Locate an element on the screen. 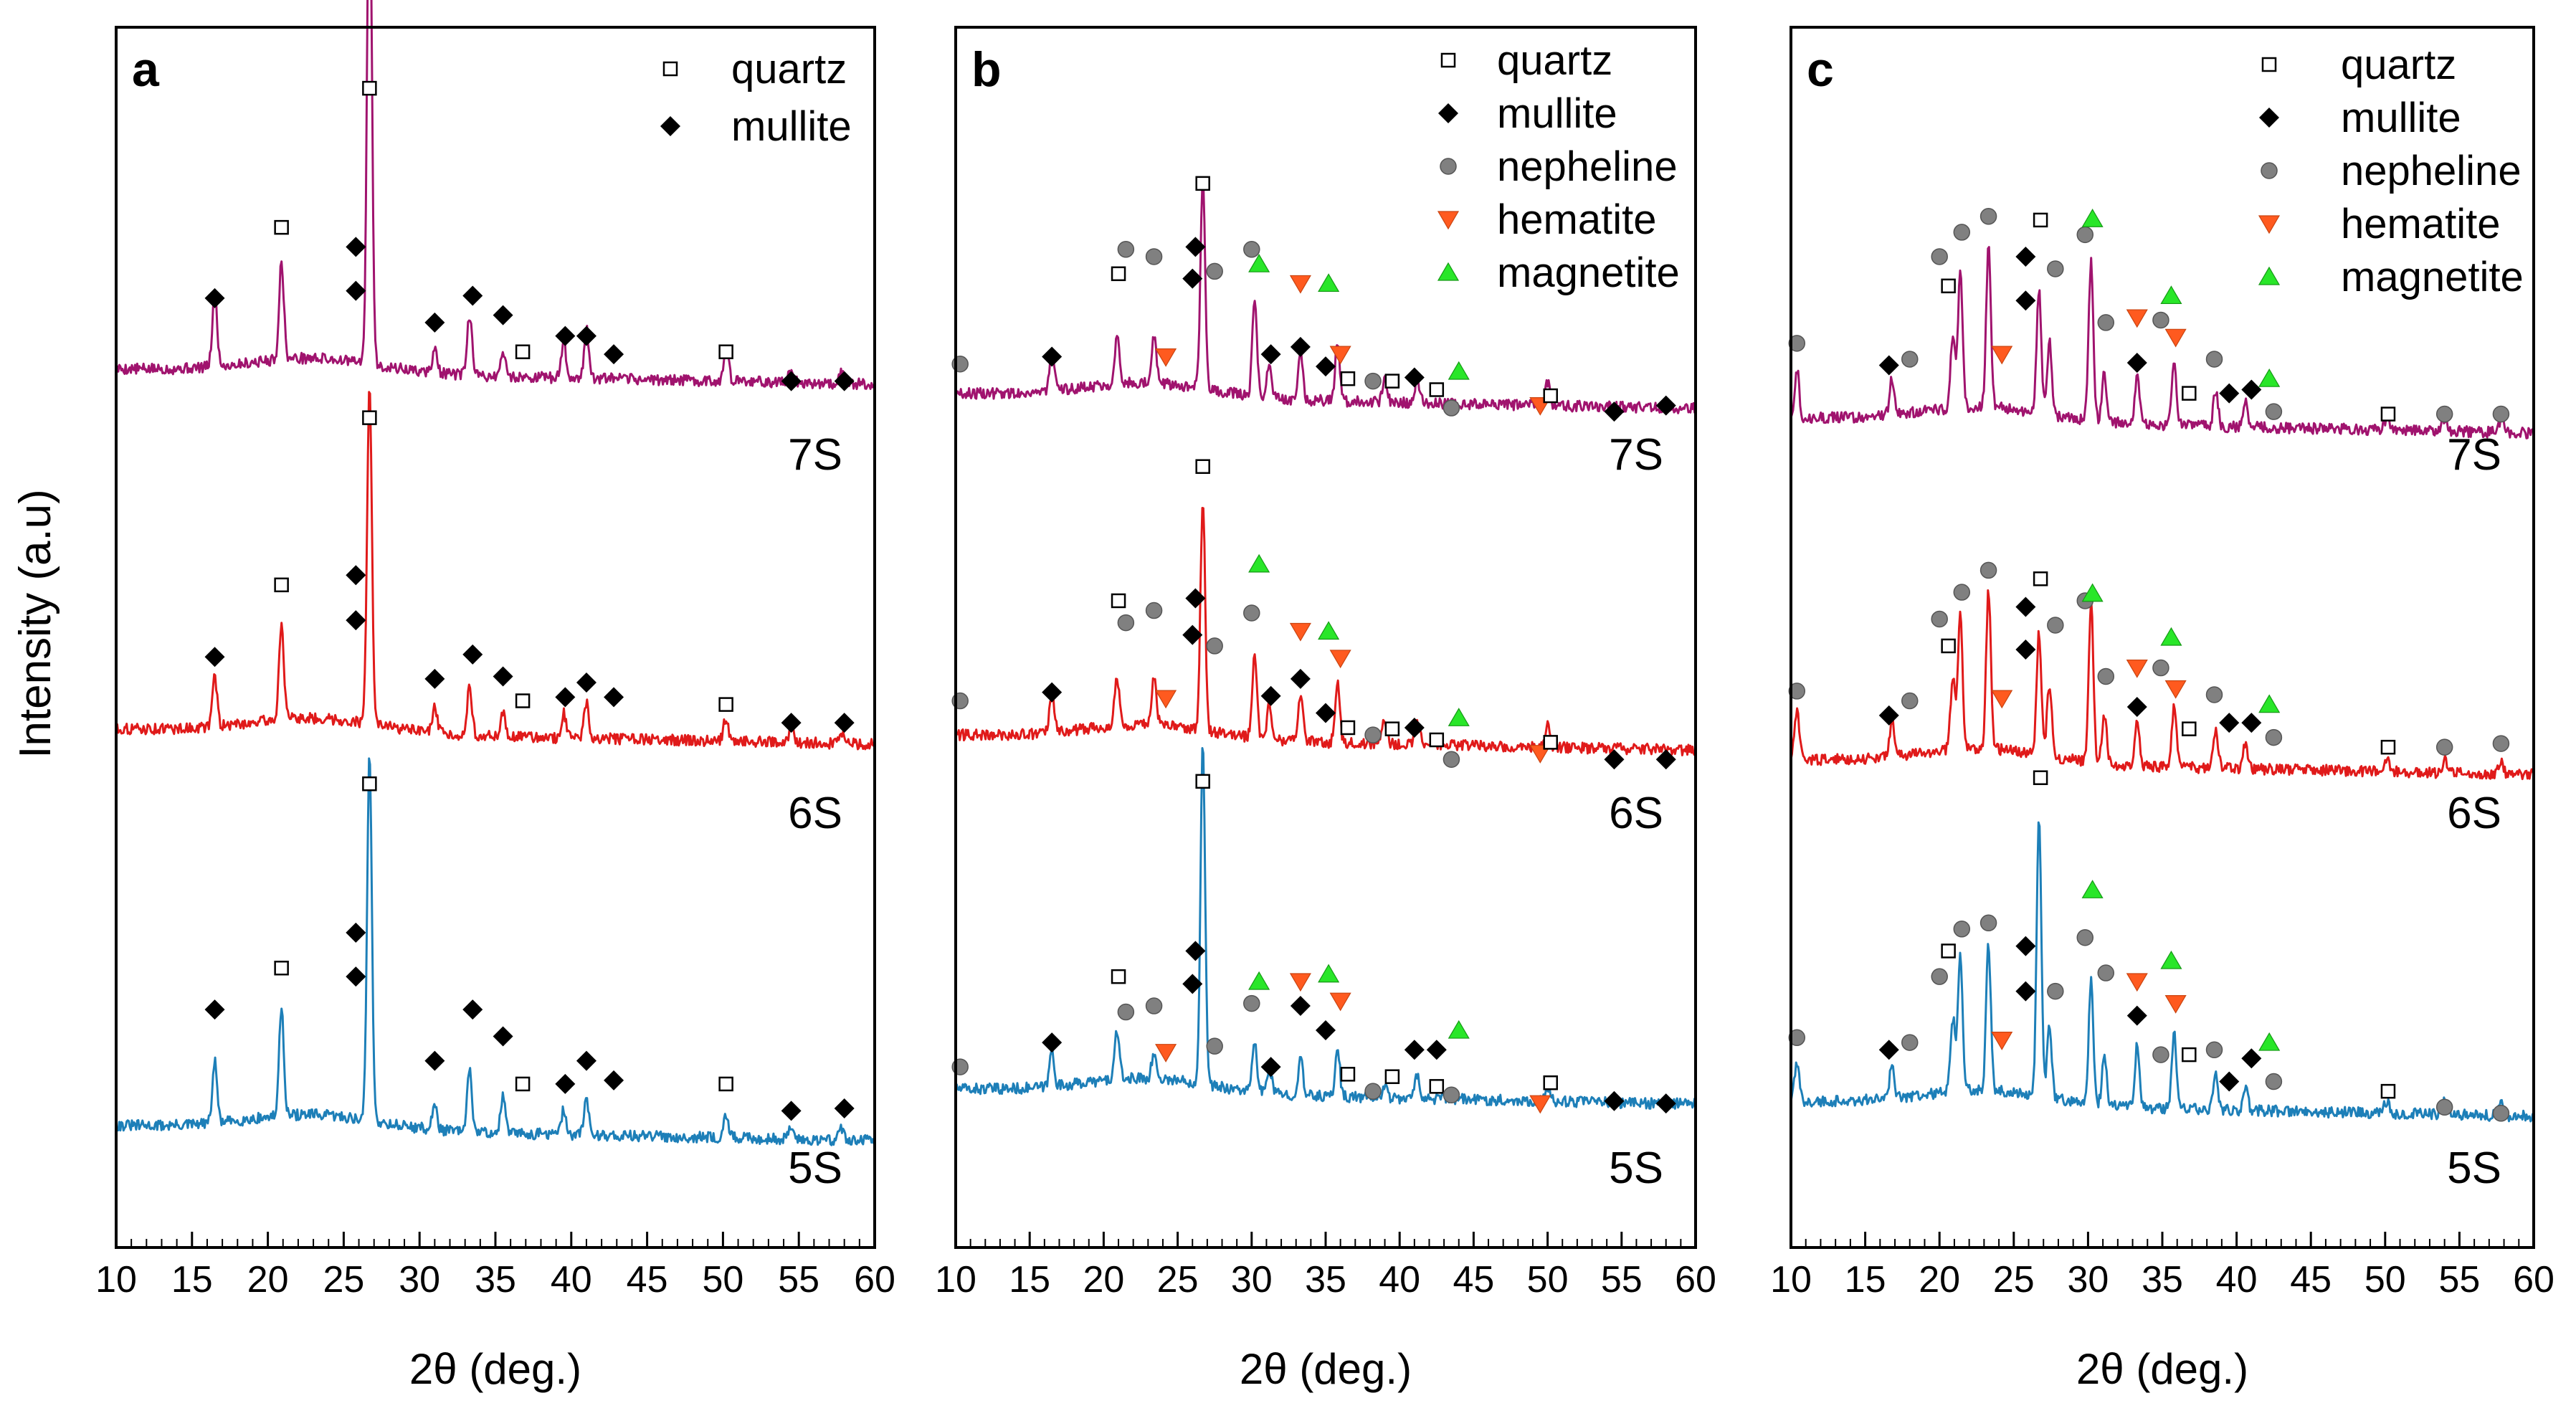 The image size is (2576, 1421). x-axis-label: 2θ (deg.) is located at coordinates (1326, 1369).